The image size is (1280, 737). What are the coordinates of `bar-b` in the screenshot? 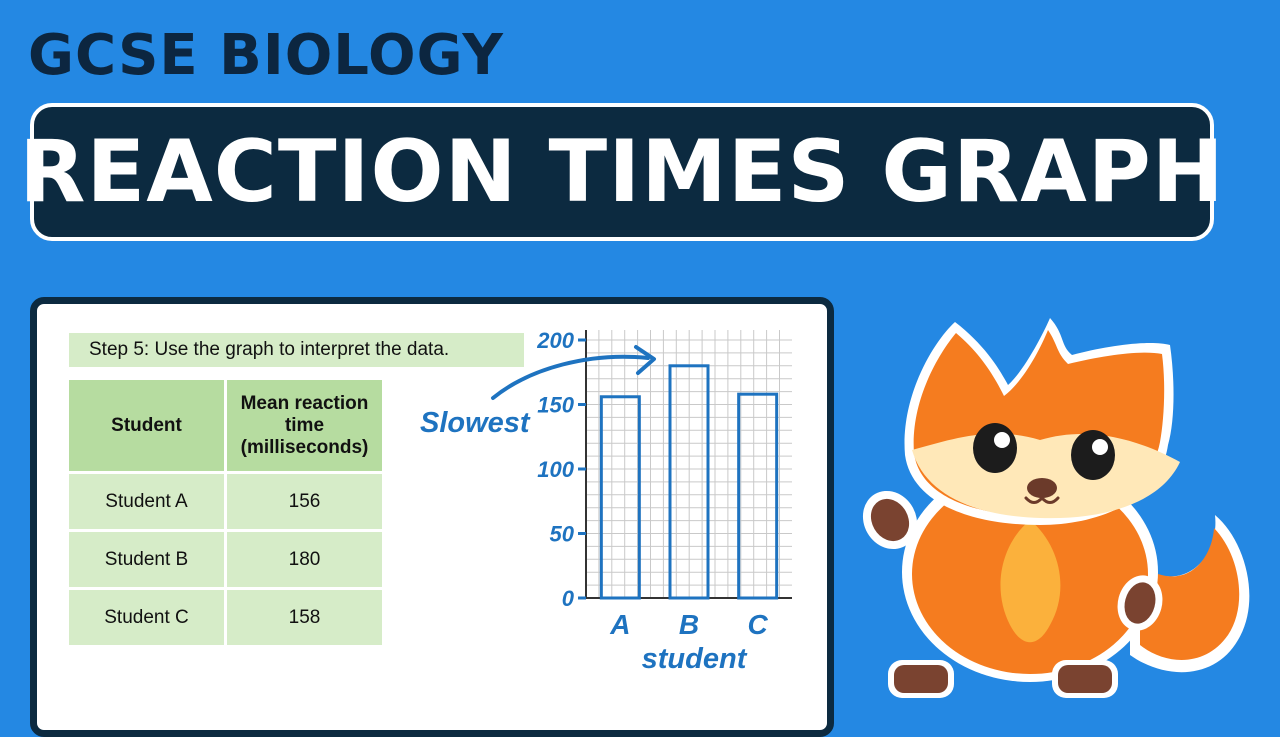 It's located at (689, 482).